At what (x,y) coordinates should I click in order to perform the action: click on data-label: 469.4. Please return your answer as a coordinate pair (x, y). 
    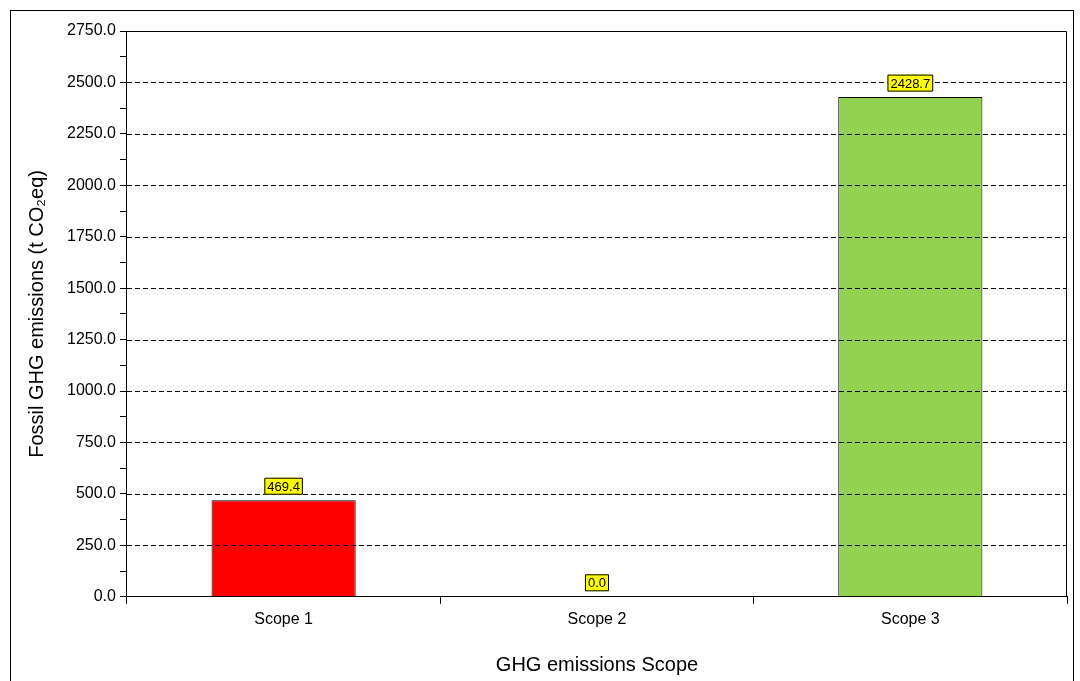
    Looking at the image, I should click on (283, 486).